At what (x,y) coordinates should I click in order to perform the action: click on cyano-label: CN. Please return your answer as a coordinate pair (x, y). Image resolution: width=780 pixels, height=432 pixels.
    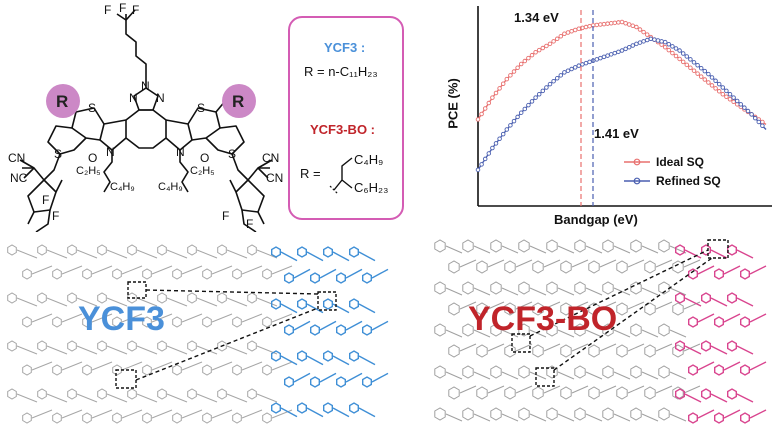
    Looking at the image, I should click on (271, 158).